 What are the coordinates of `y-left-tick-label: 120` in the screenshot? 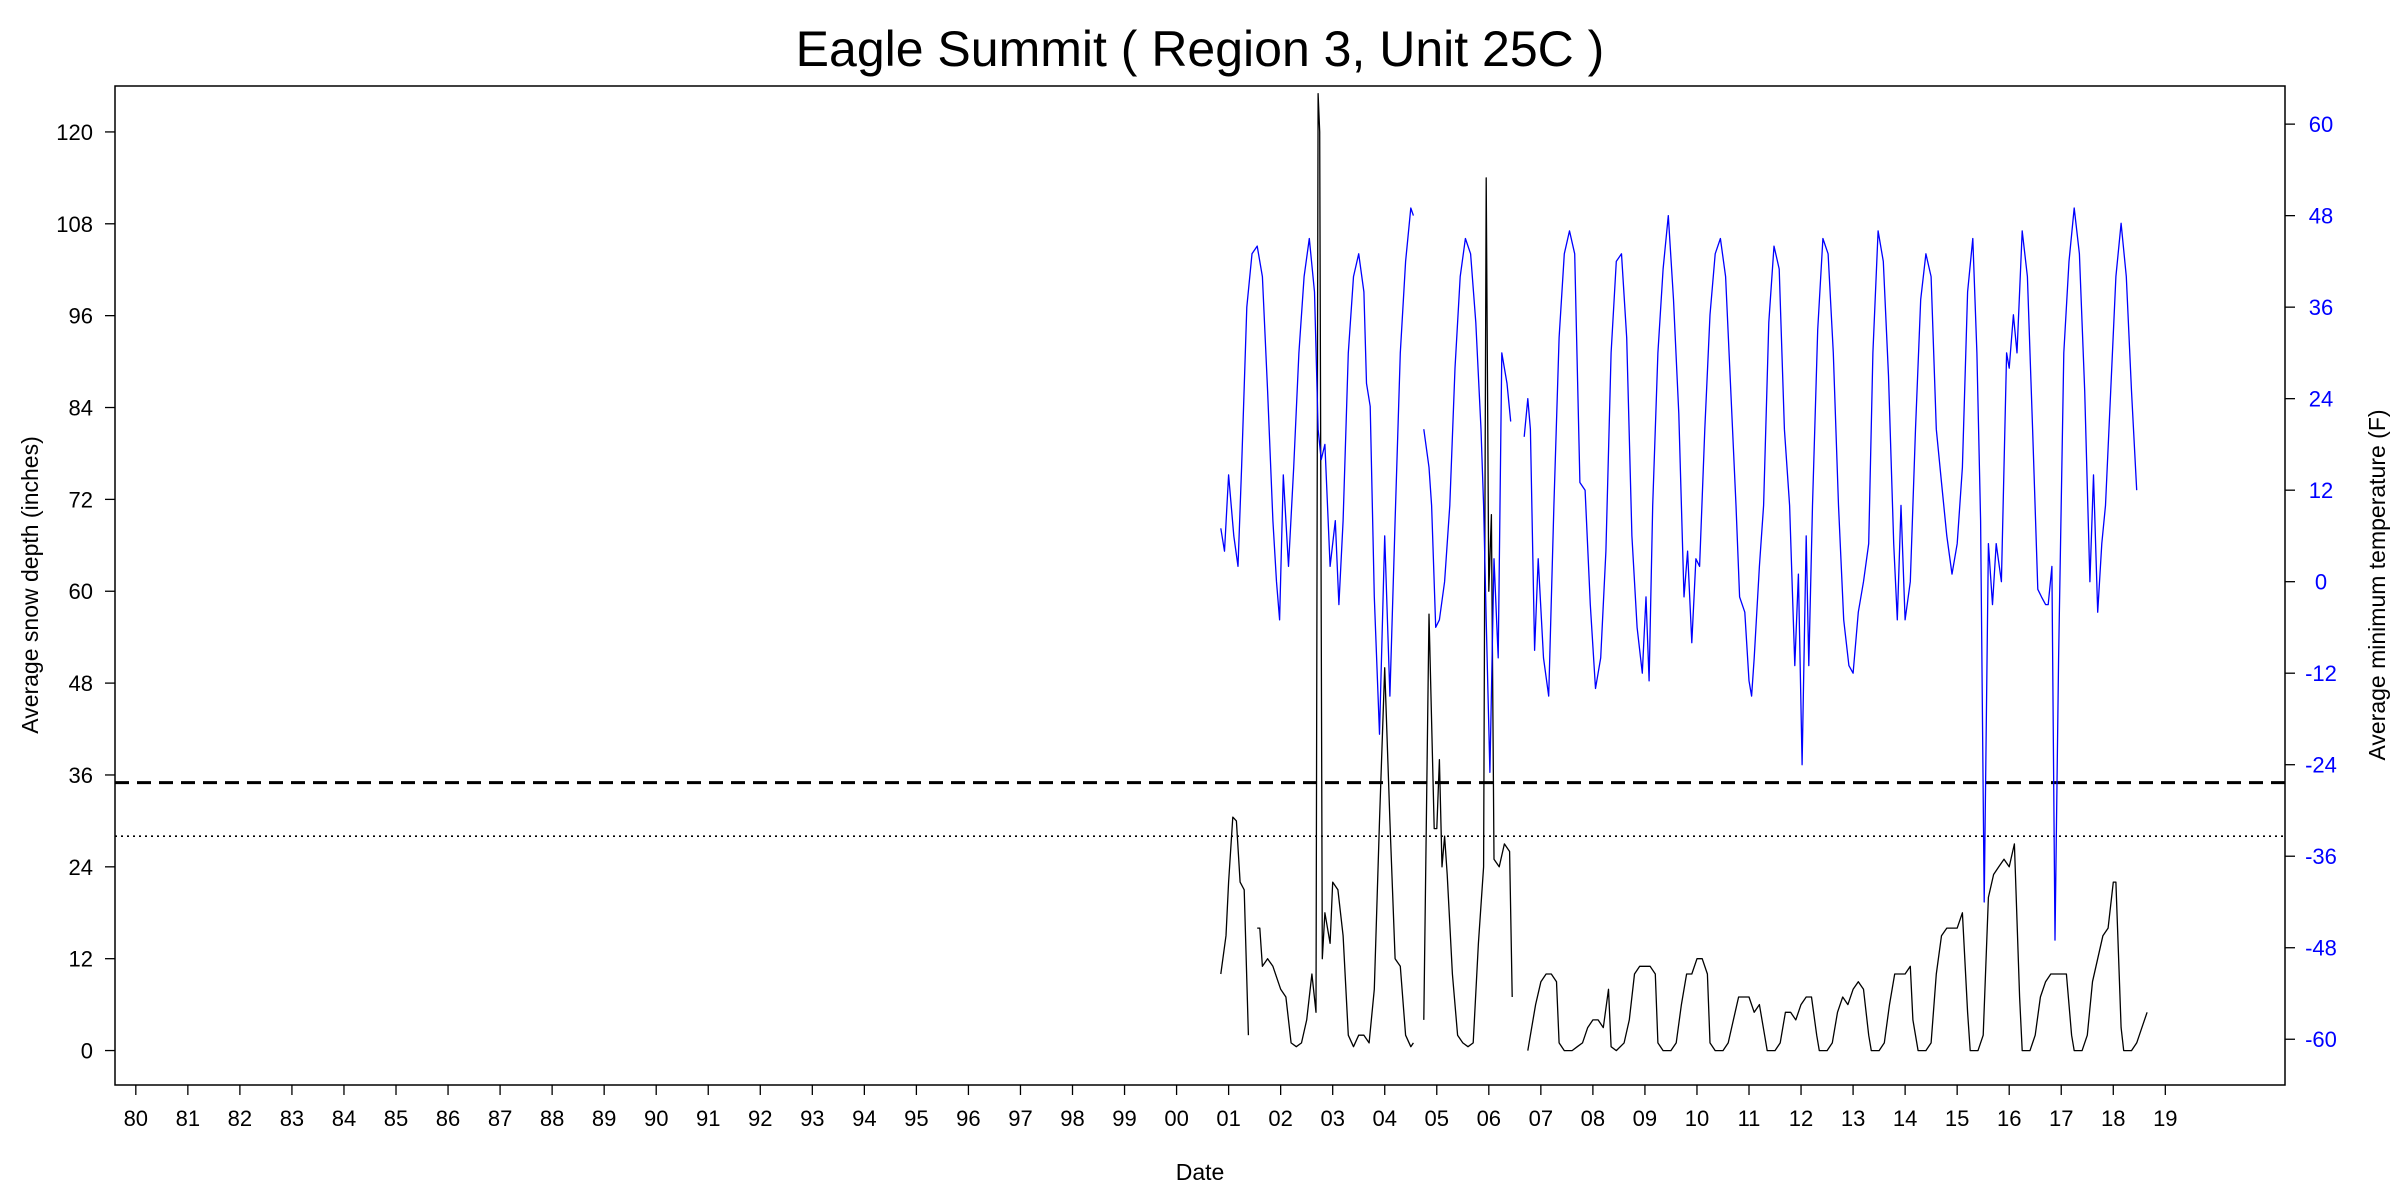 It's located at (74, 132).